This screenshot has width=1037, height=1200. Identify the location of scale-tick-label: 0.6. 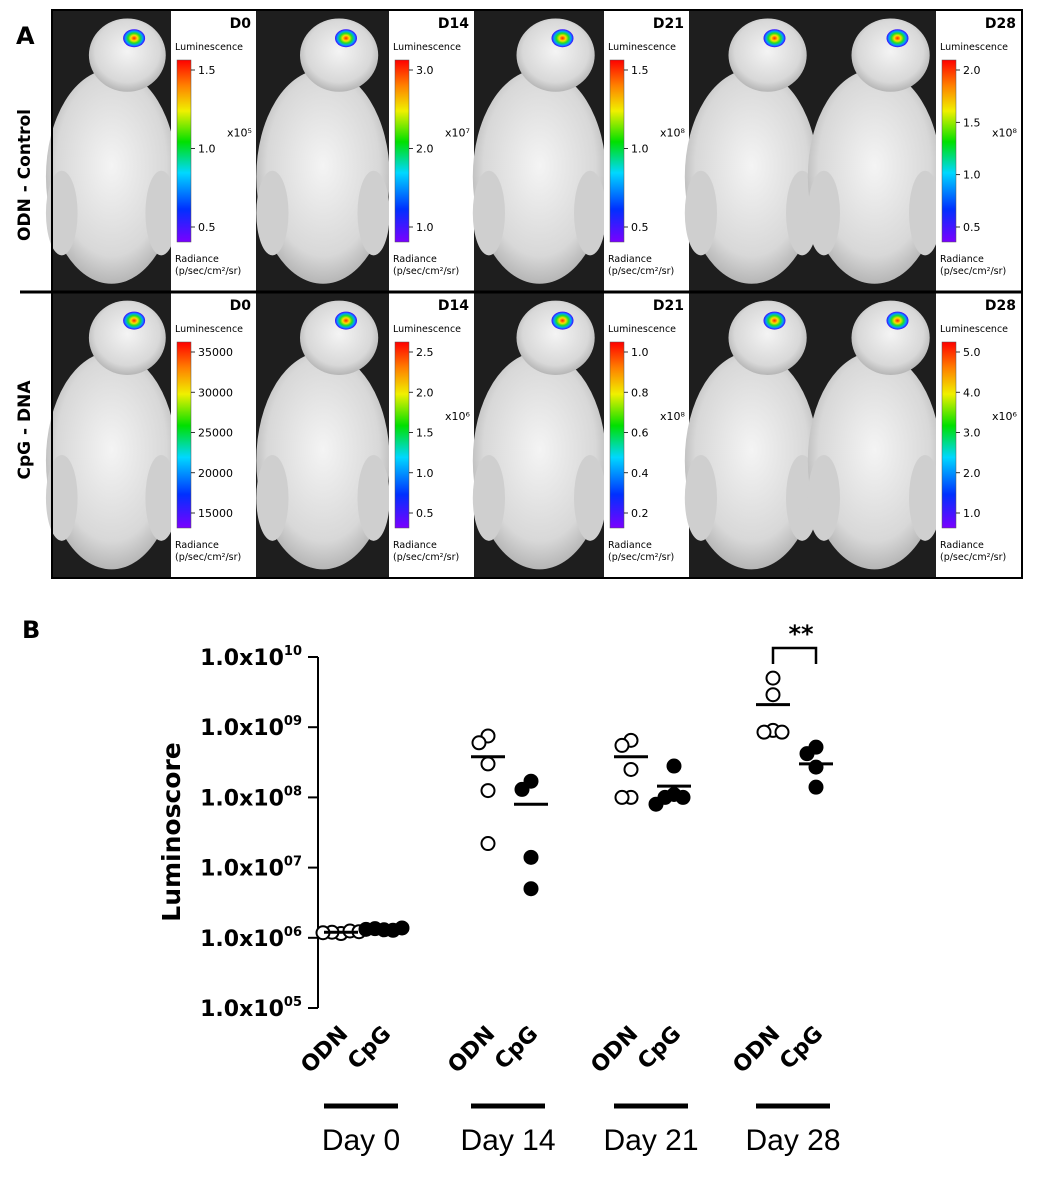
(640, 433).